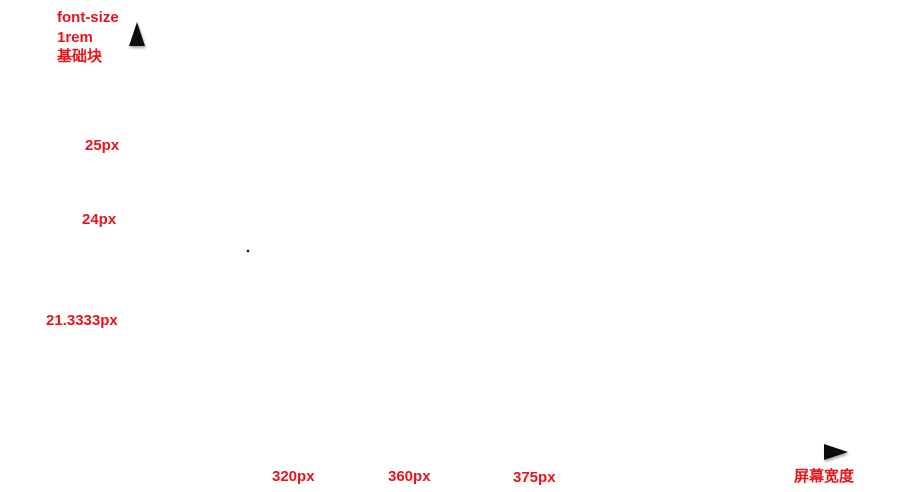  Describe the element at coordinates (82, 320) in the screenshot. I see `y-tick-label: 21.3333px` at that location.